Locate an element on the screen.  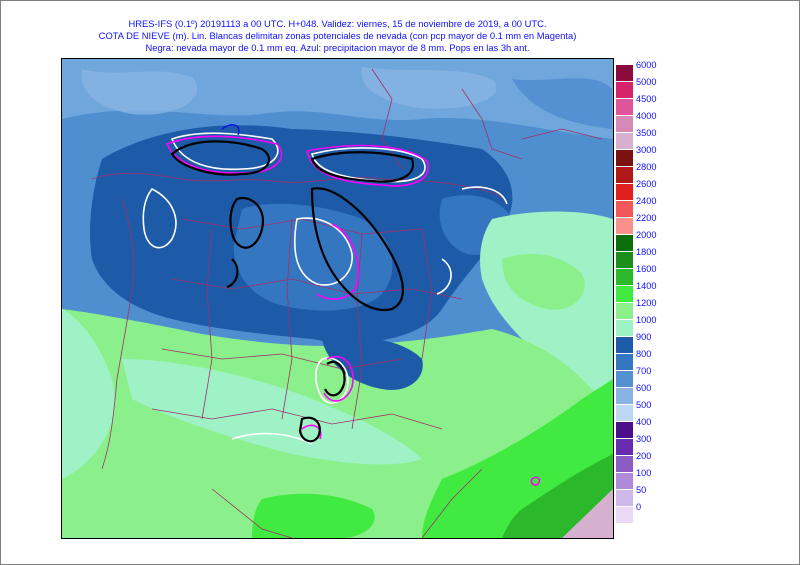
legend-label: 5000 is located at coordinates (646, 82).